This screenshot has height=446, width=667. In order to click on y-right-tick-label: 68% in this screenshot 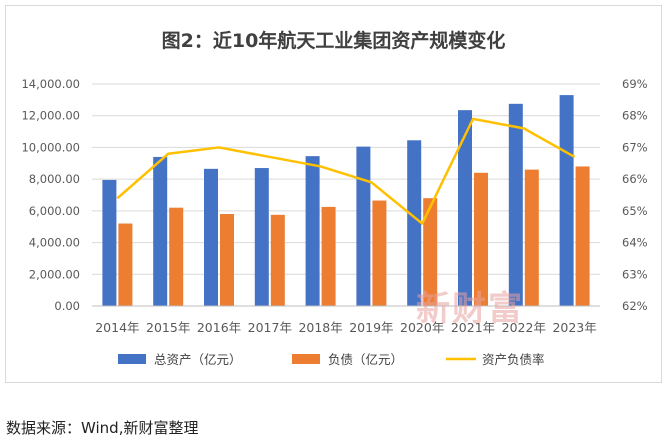, I will do `click(635, 116)`.